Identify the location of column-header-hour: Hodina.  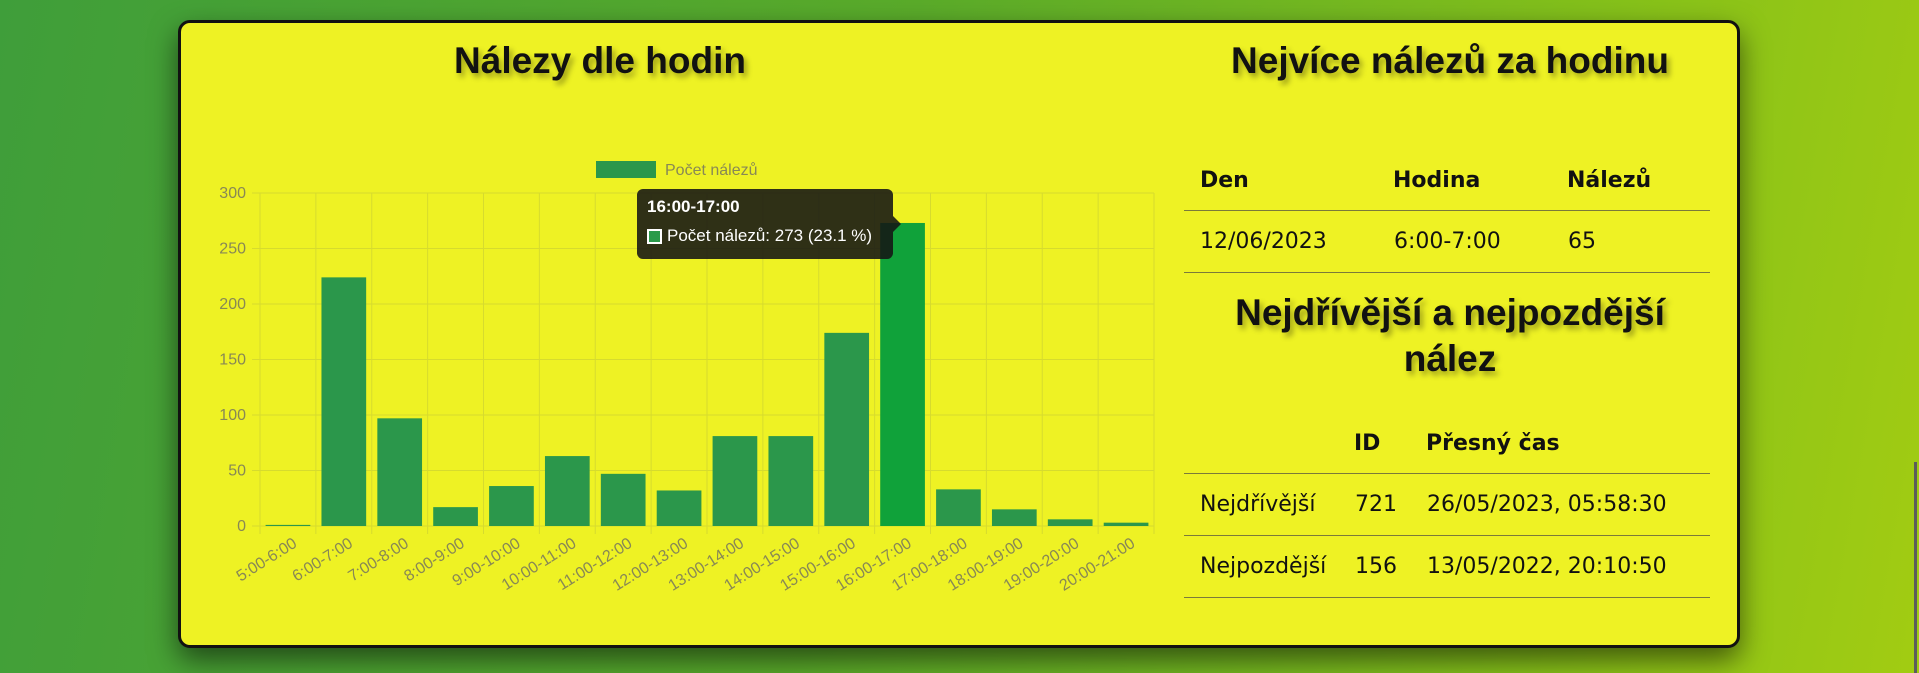
(1480, 180).